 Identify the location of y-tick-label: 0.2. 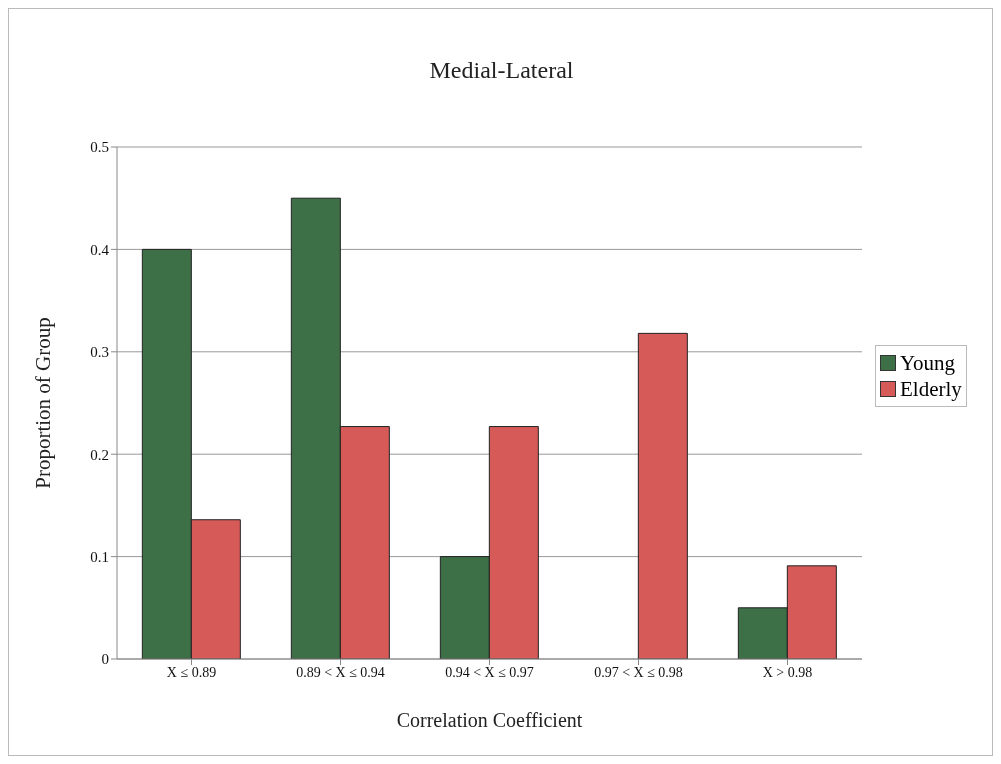
(99, 454).